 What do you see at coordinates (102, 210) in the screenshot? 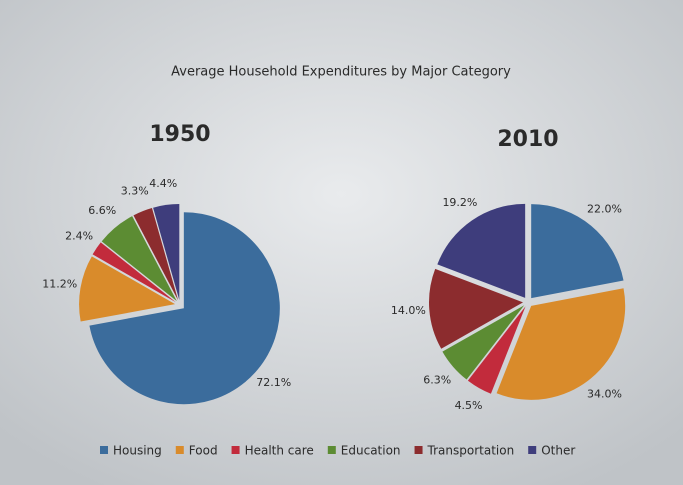
I see `data-label: 6.6%` at bounding box center [102, 210].